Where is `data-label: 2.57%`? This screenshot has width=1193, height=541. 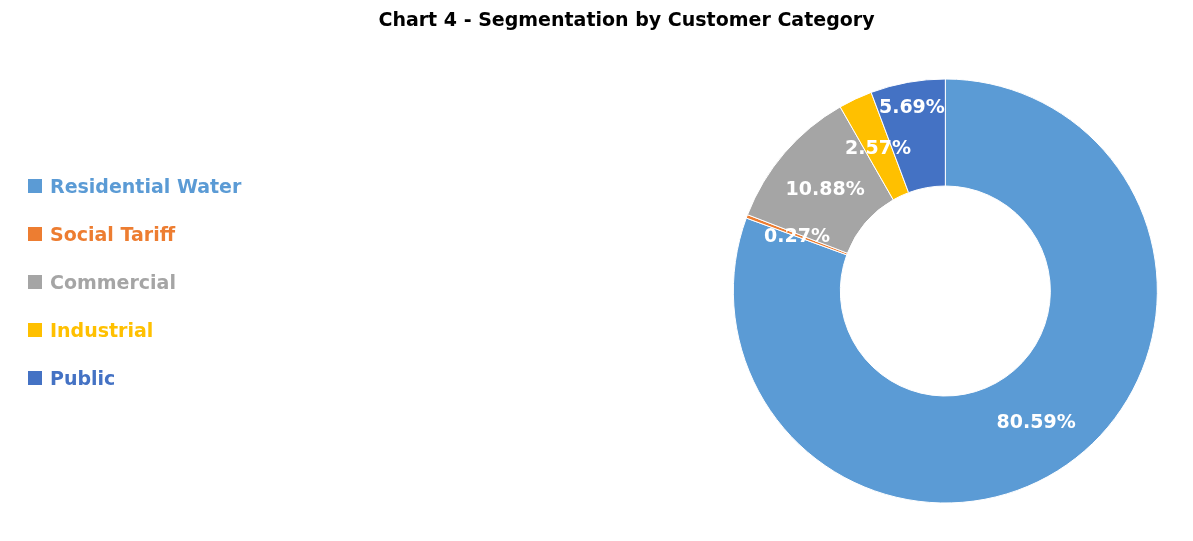 data-label: 2.57% is located at coordinates (878, 147).